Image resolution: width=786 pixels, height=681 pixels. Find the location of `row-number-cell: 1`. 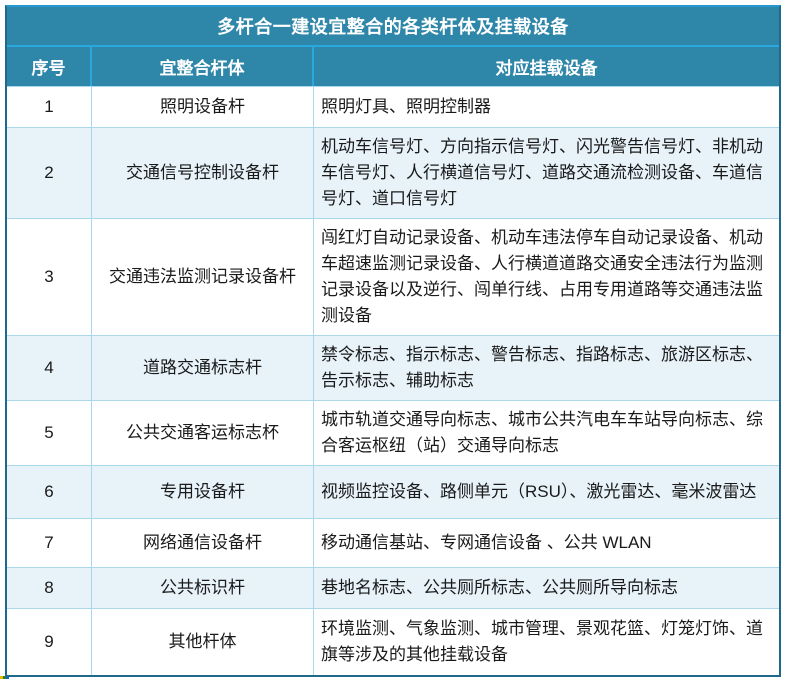

row-number-cell: 1 is located at coordinates (49, 107).